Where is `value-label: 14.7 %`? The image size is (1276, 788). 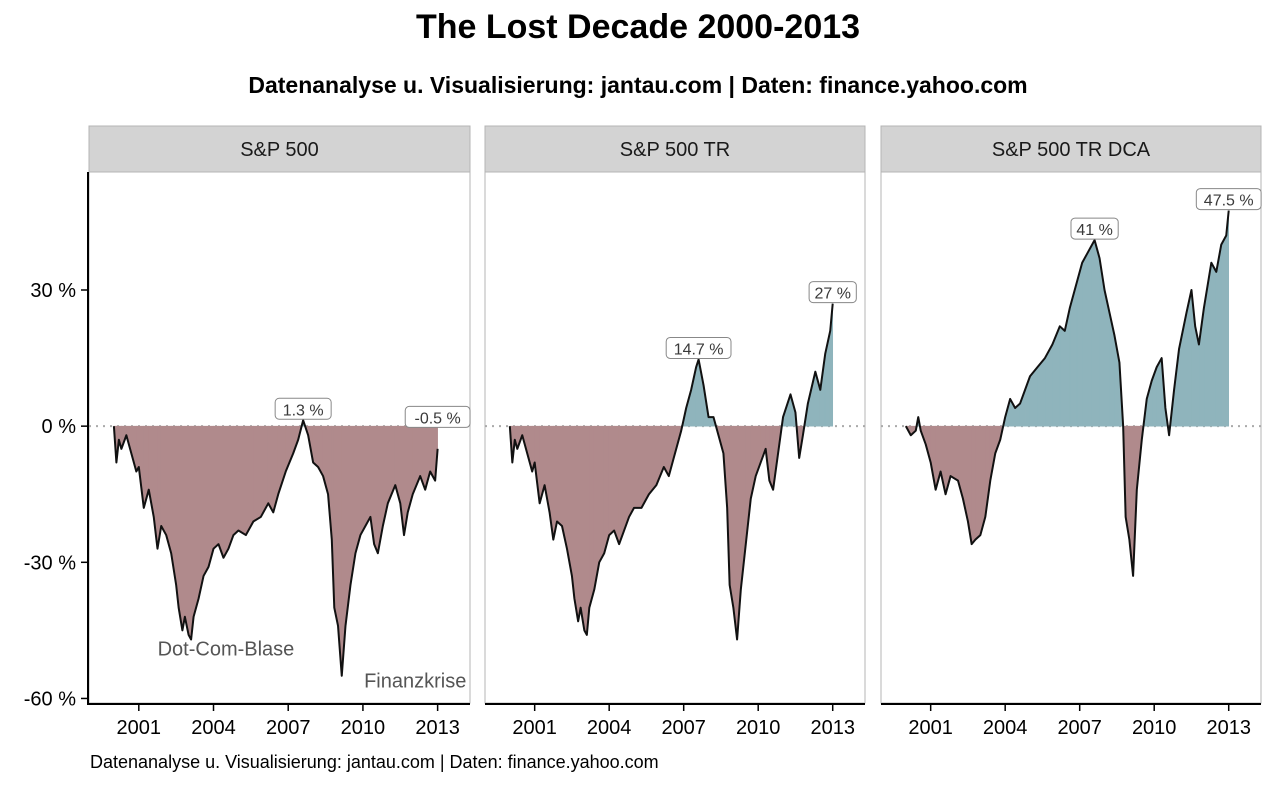 value-label: 14.7 % is located at coordinates (699, 349).